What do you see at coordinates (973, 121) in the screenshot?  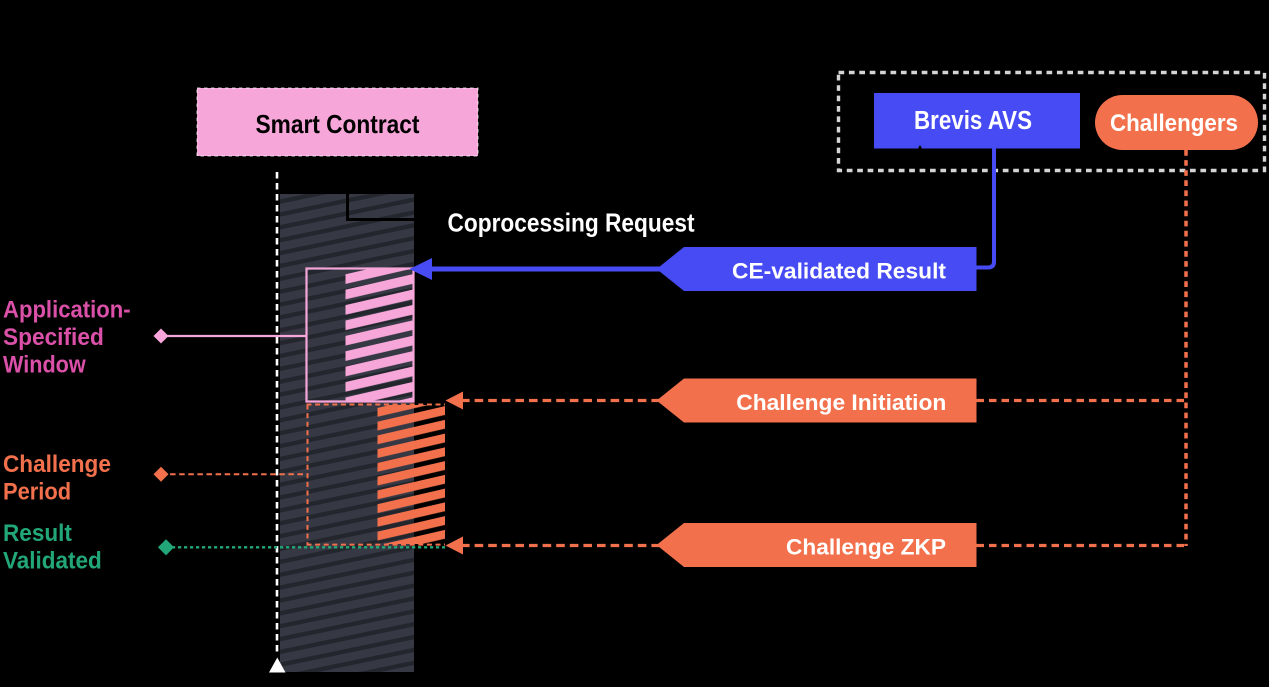 I see `svg-text: Brevis AVS` at bounding box center [973, 121].